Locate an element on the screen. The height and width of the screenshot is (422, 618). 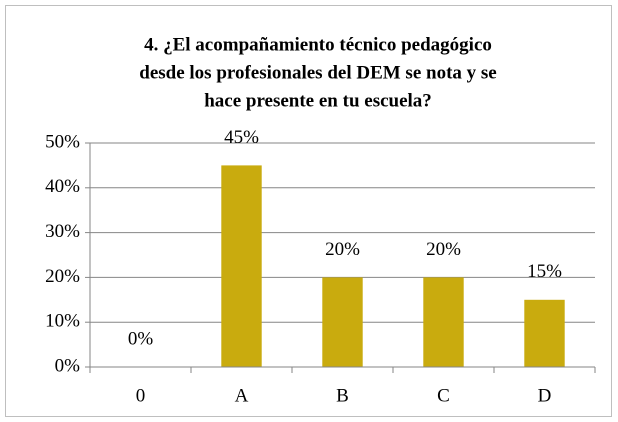
data-label: 45% is located at coordinates (241, 137).